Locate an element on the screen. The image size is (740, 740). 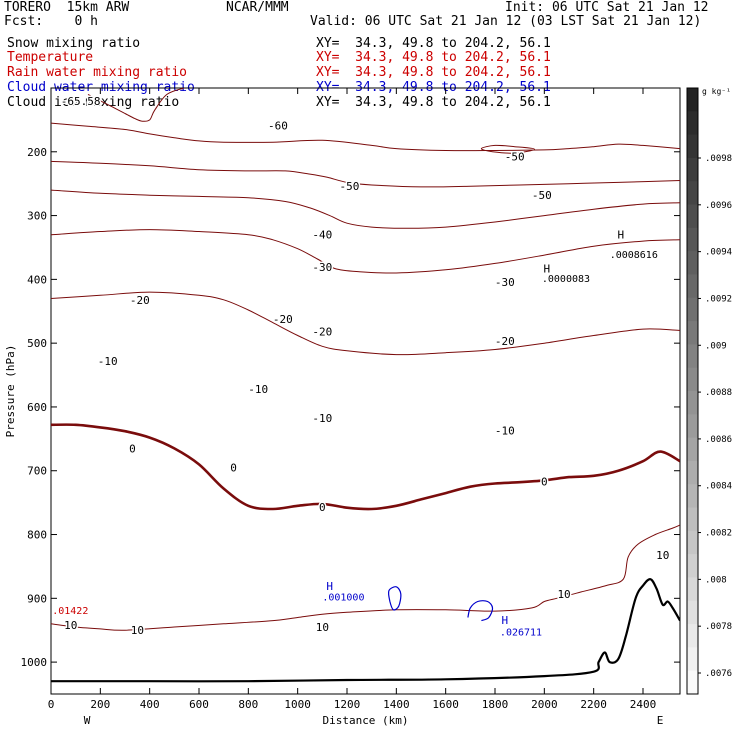
colorbar-frame is located at coordinates (692, 391).